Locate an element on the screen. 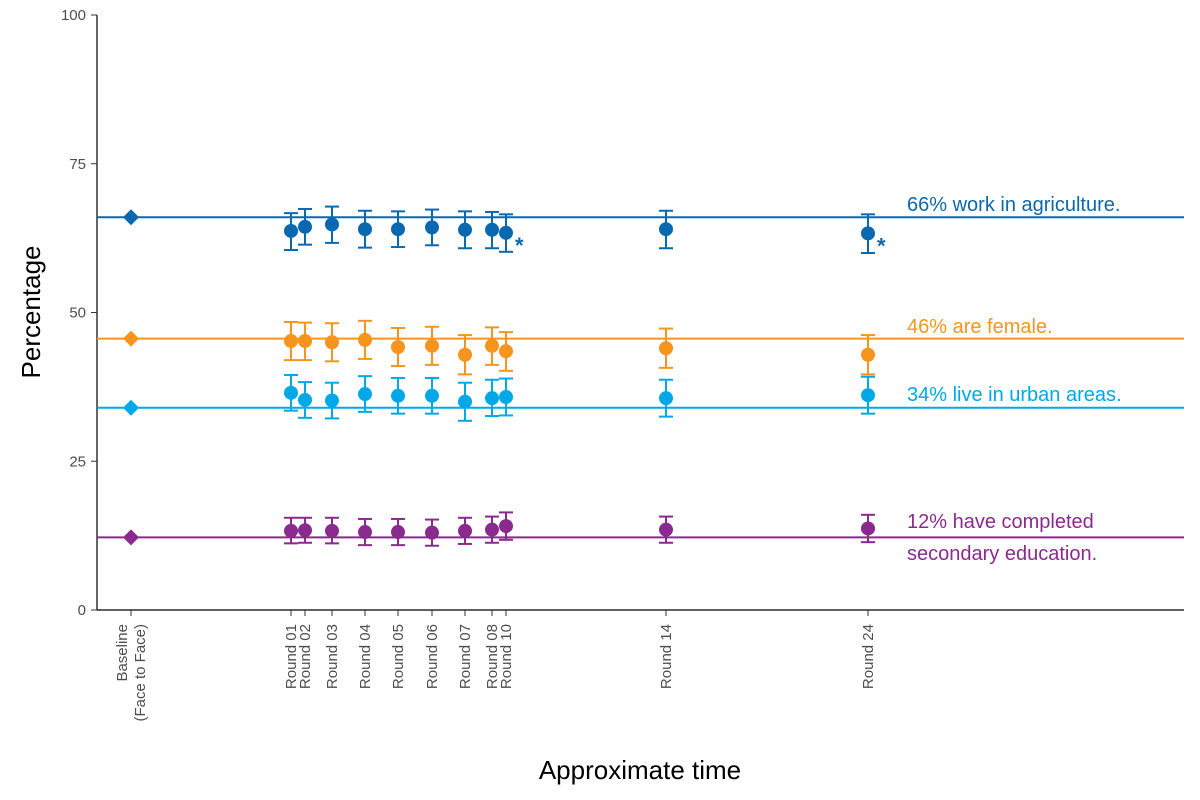  x-tick-label: (Face to Face) is located at coordinates (140, 673).